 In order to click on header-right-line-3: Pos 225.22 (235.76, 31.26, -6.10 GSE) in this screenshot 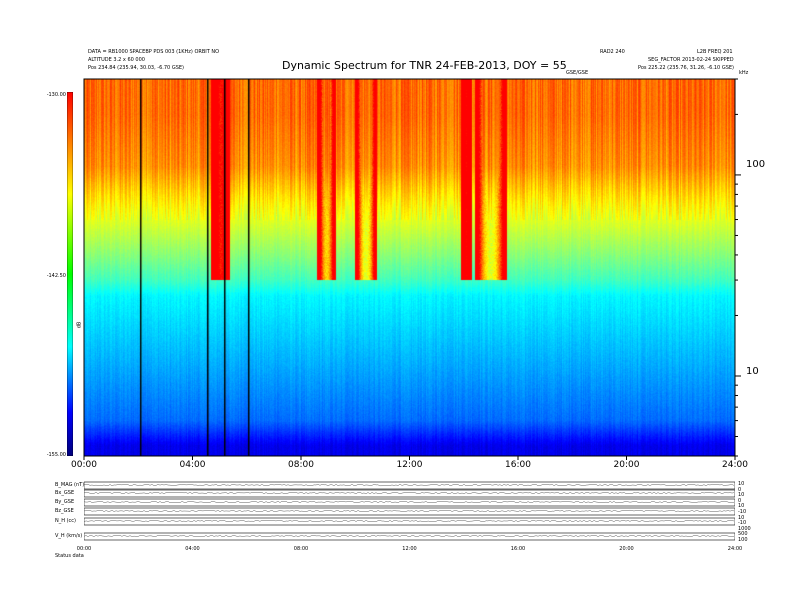, I will do `click(686, 68)`.